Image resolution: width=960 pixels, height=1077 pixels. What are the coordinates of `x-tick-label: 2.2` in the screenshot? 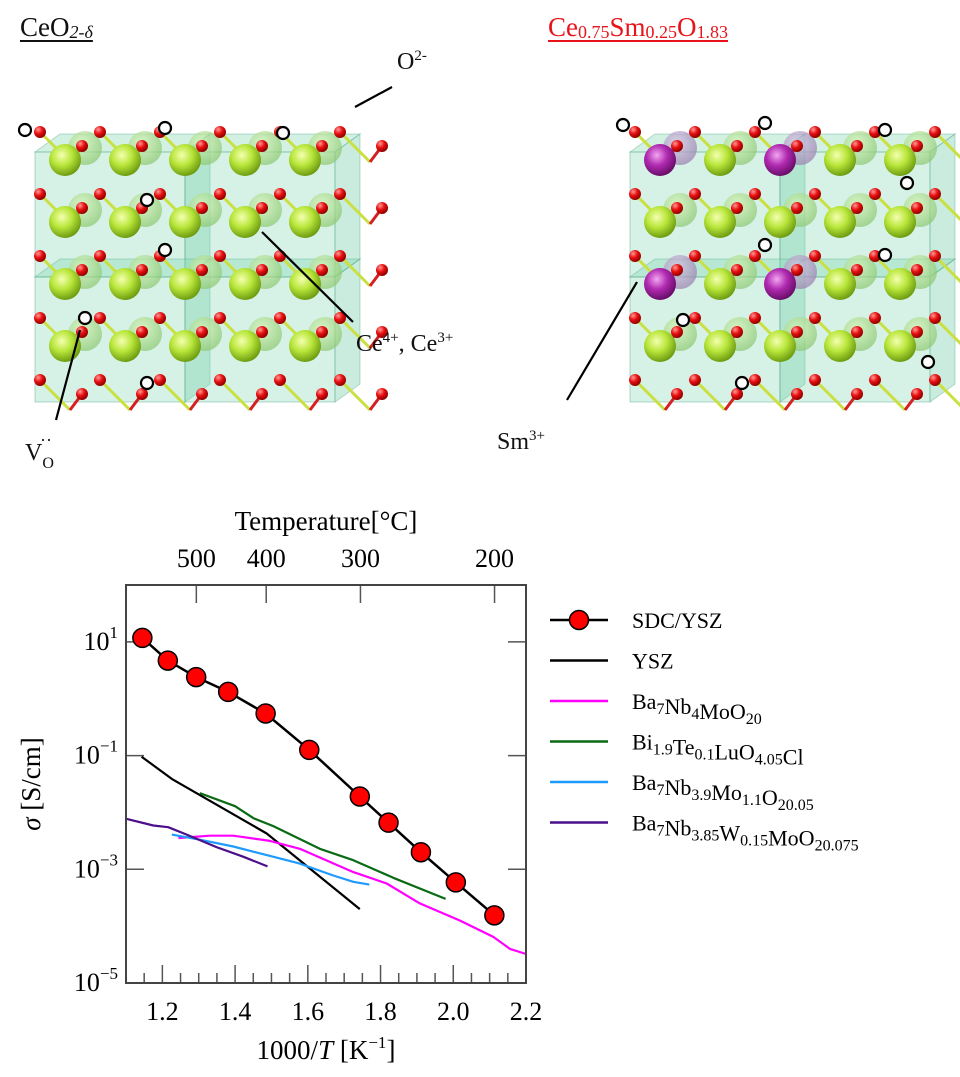 It's located at (526, 1011).